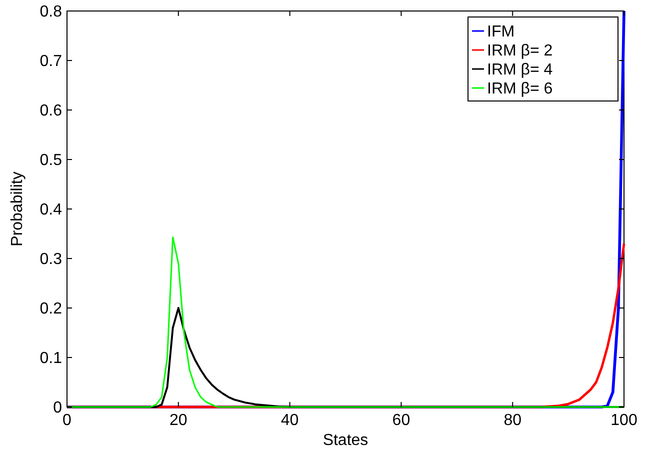 The width and height of the screenshot is (655, 451). Describe the element at coordinates (17, 209) in the screenshot. I see `y-axis-title: Probability` at that location.